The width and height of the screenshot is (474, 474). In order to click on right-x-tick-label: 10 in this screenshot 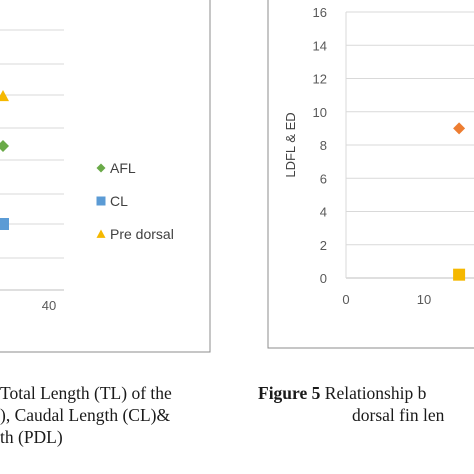, I will do `click(424, 299)`.